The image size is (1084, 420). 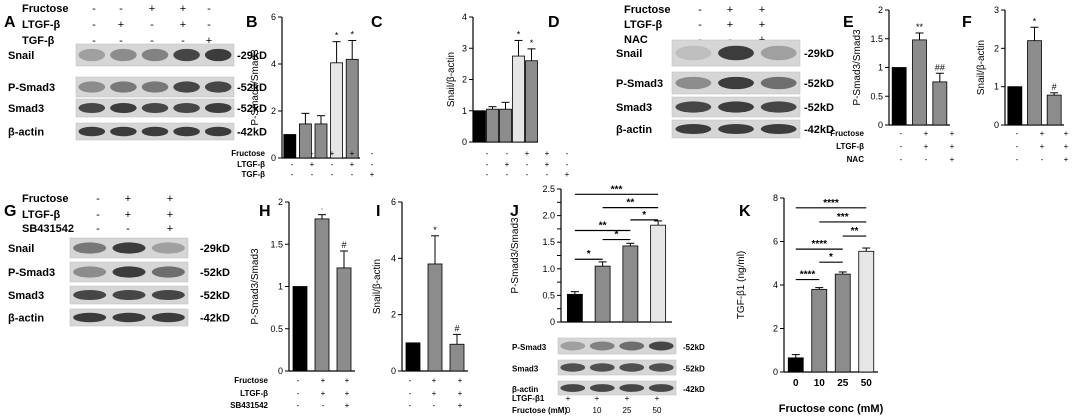 What do you see at coordinates (252, 22) in the screenshot?
I see `panel-letter-b: B` at bounding box center [252, 22].